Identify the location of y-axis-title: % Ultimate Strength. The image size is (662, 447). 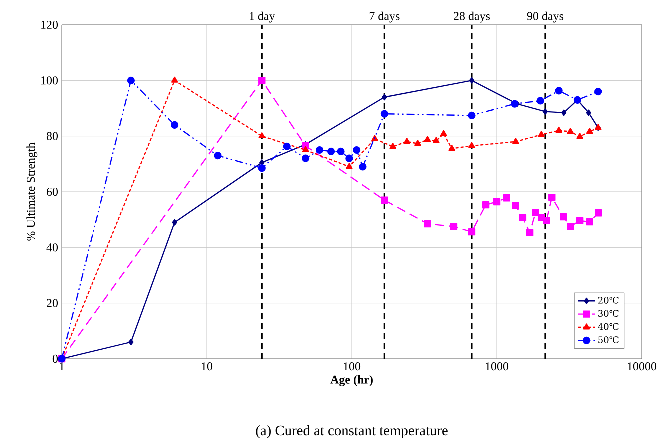
(32, 191).